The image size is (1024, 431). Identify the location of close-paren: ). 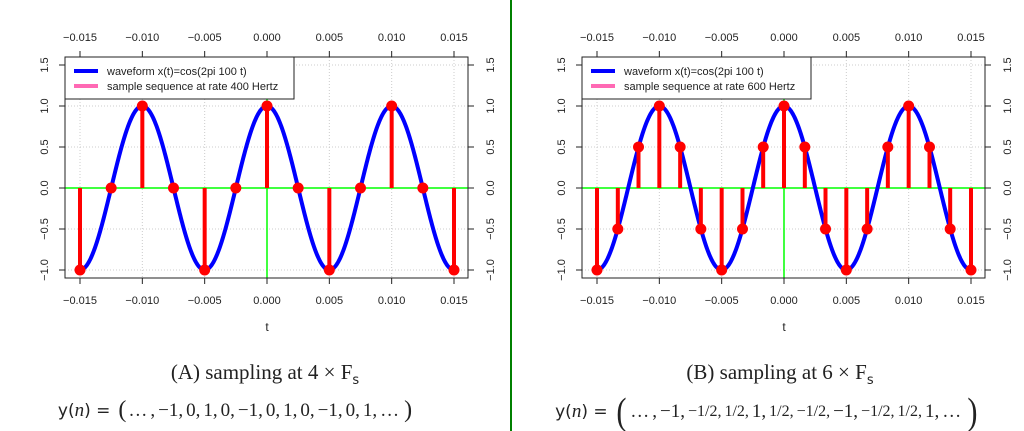
(408, 410).